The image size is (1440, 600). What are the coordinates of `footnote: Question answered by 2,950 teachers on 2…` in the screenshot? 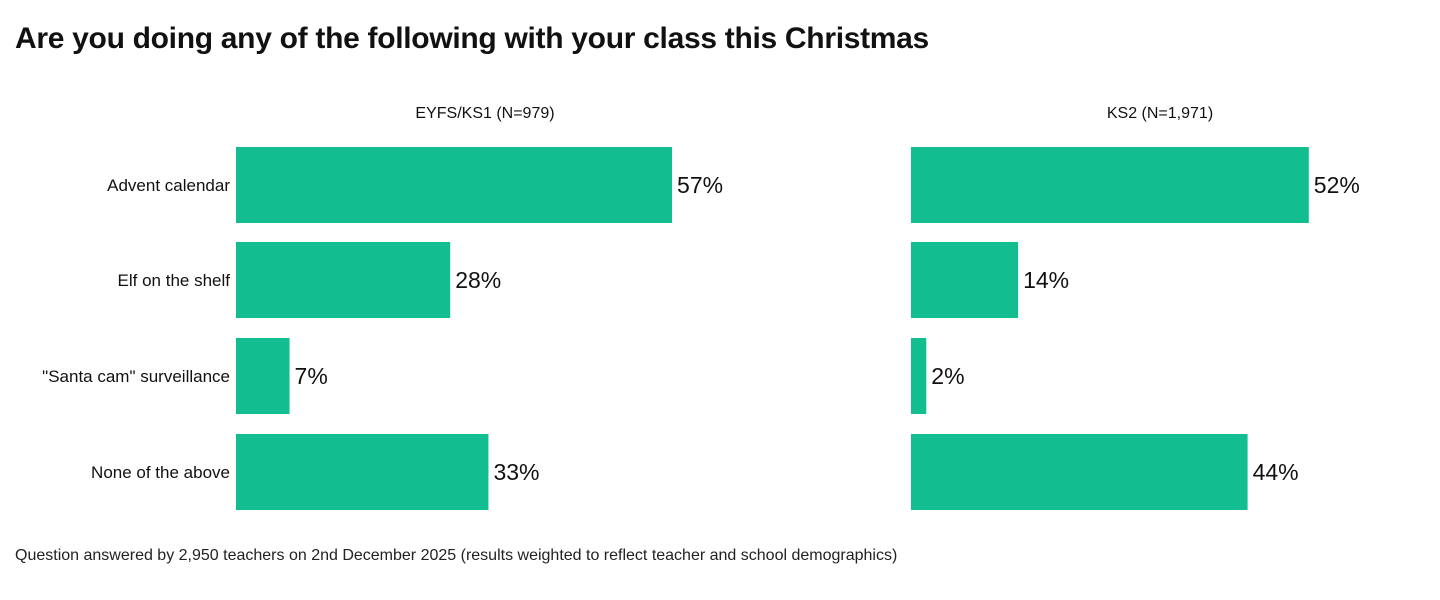 It's located at (456, 555).